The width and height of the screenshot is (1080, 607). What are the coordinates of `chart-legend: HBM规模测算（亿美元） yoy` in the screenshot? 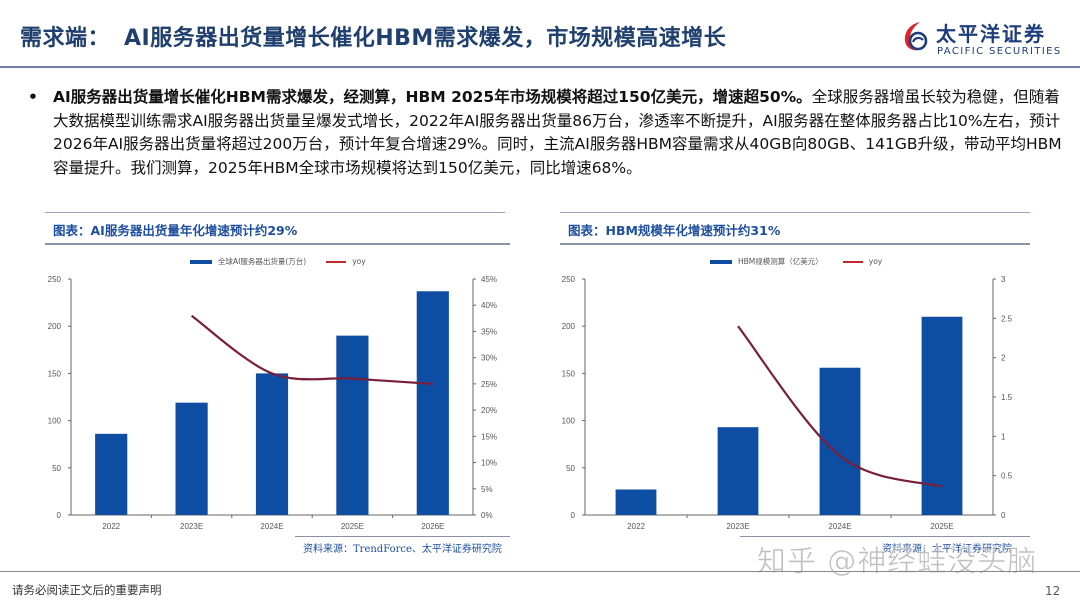 It's located at (796, 261).